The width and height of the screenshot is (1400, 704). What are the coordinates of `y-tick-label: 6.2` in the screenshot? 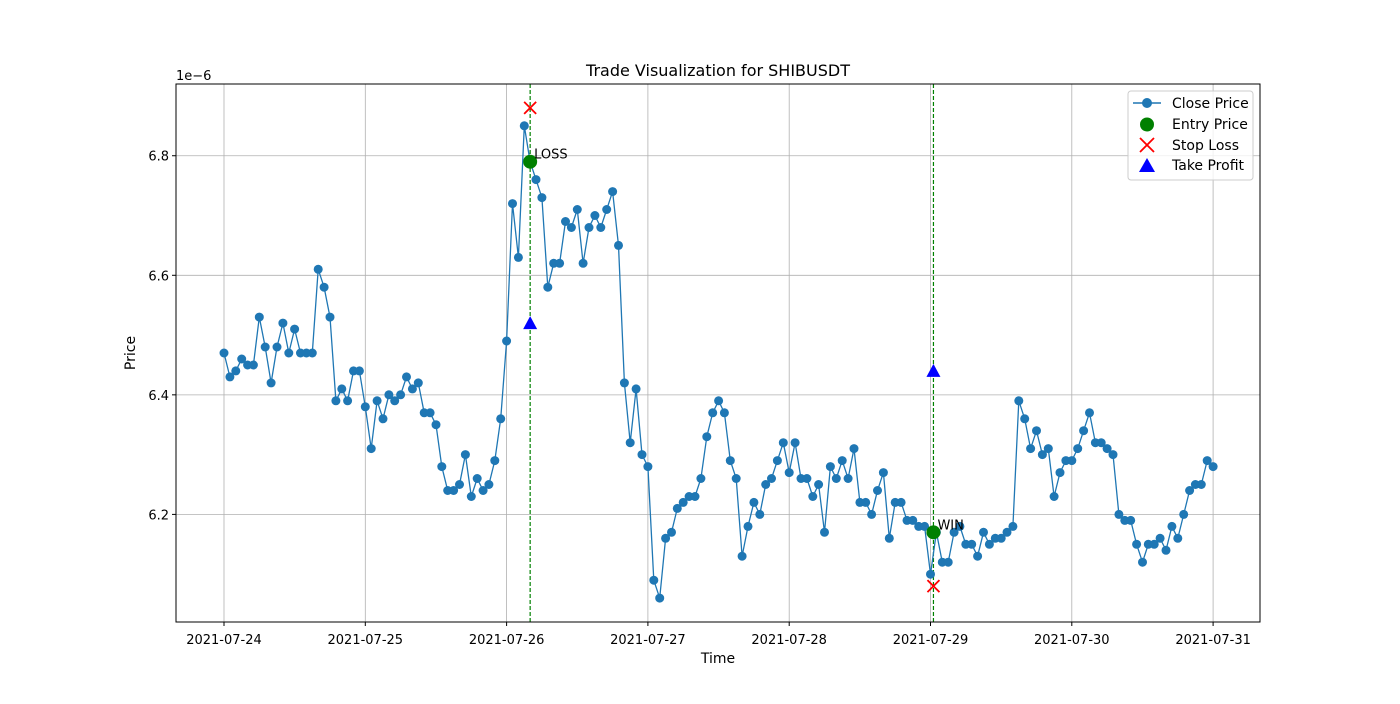 It's located at (158, 515).